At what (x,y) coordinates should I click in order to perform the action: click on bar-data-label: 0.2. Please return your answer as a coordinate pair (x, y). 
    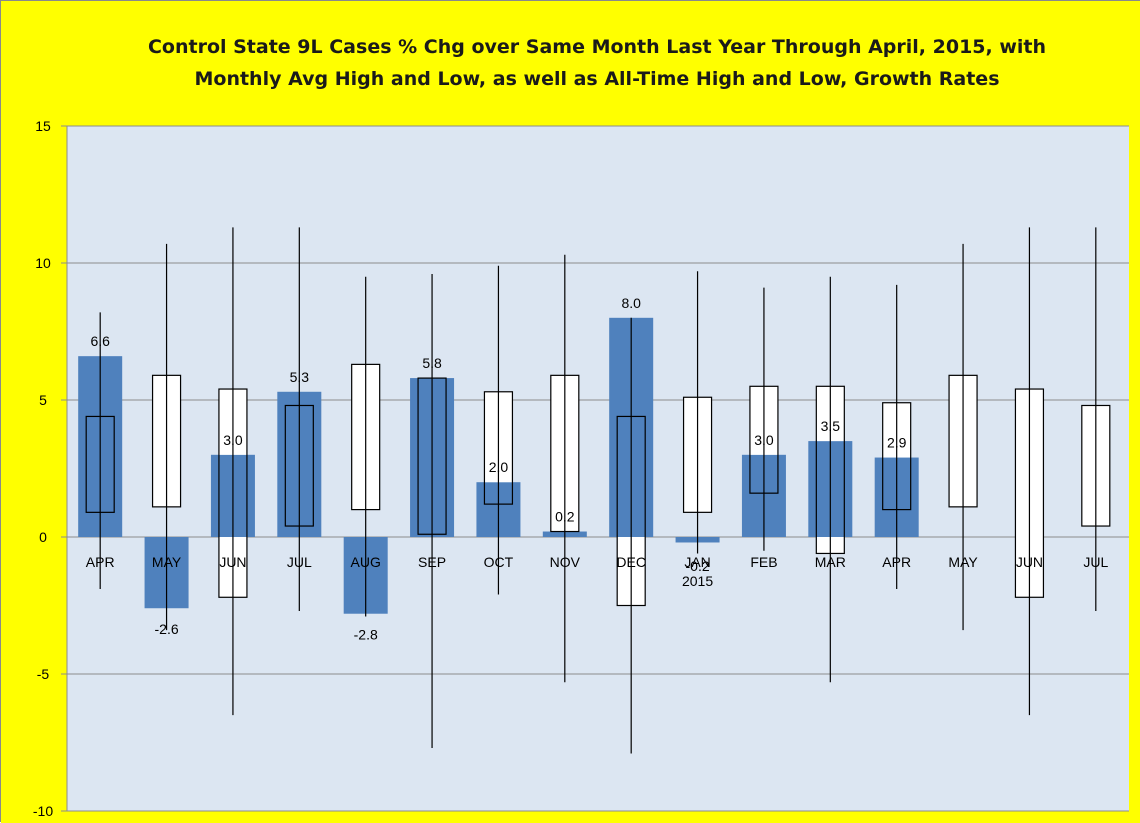
    Looking at the image, I should click on (565, 517).